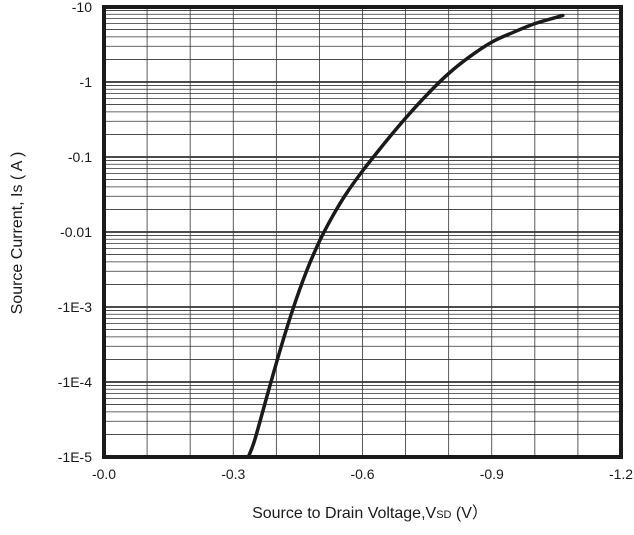 This screenshot has height=535, width=634. Describe the element at coordinates (75, 382) in the screenshot. I see `y-tick-label: -1E-4` at that location.